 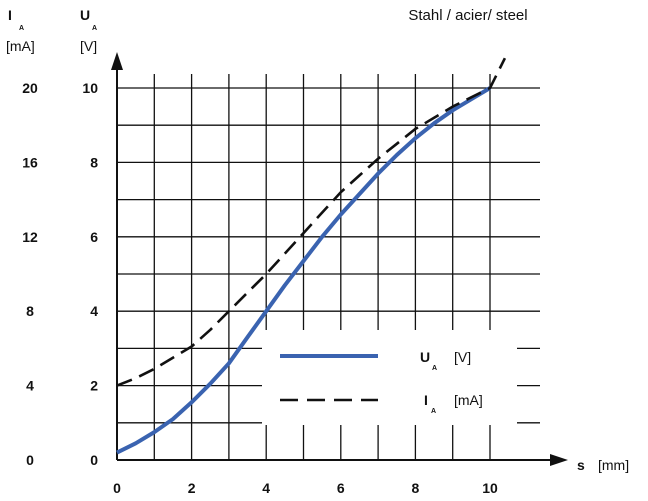 I want to click on voltage-tick-label: 4, so click(x=94, y=311).